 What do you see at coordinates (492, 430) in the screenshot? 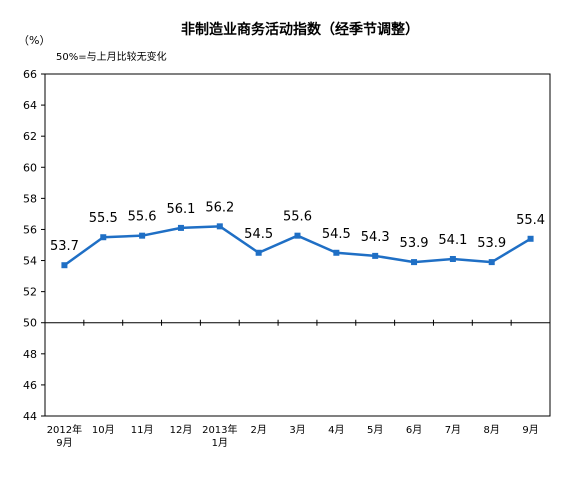
I see `x-tick-label: 8月` at bounding box center [492, 430].